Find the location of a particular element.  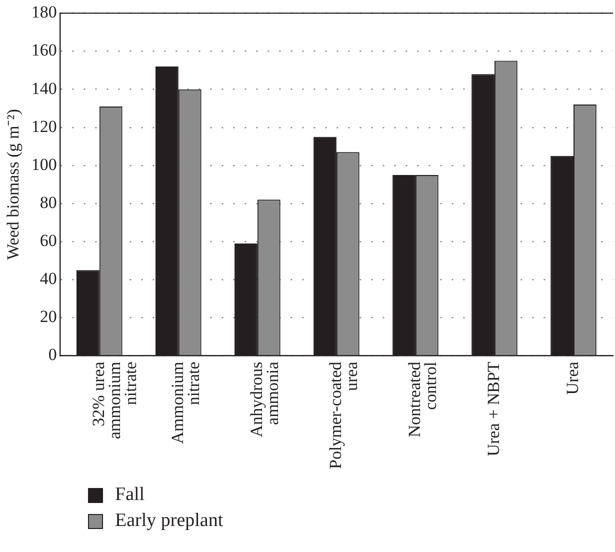

x-tick-label: Urea + NBPT is located at coordinates (493, 408).